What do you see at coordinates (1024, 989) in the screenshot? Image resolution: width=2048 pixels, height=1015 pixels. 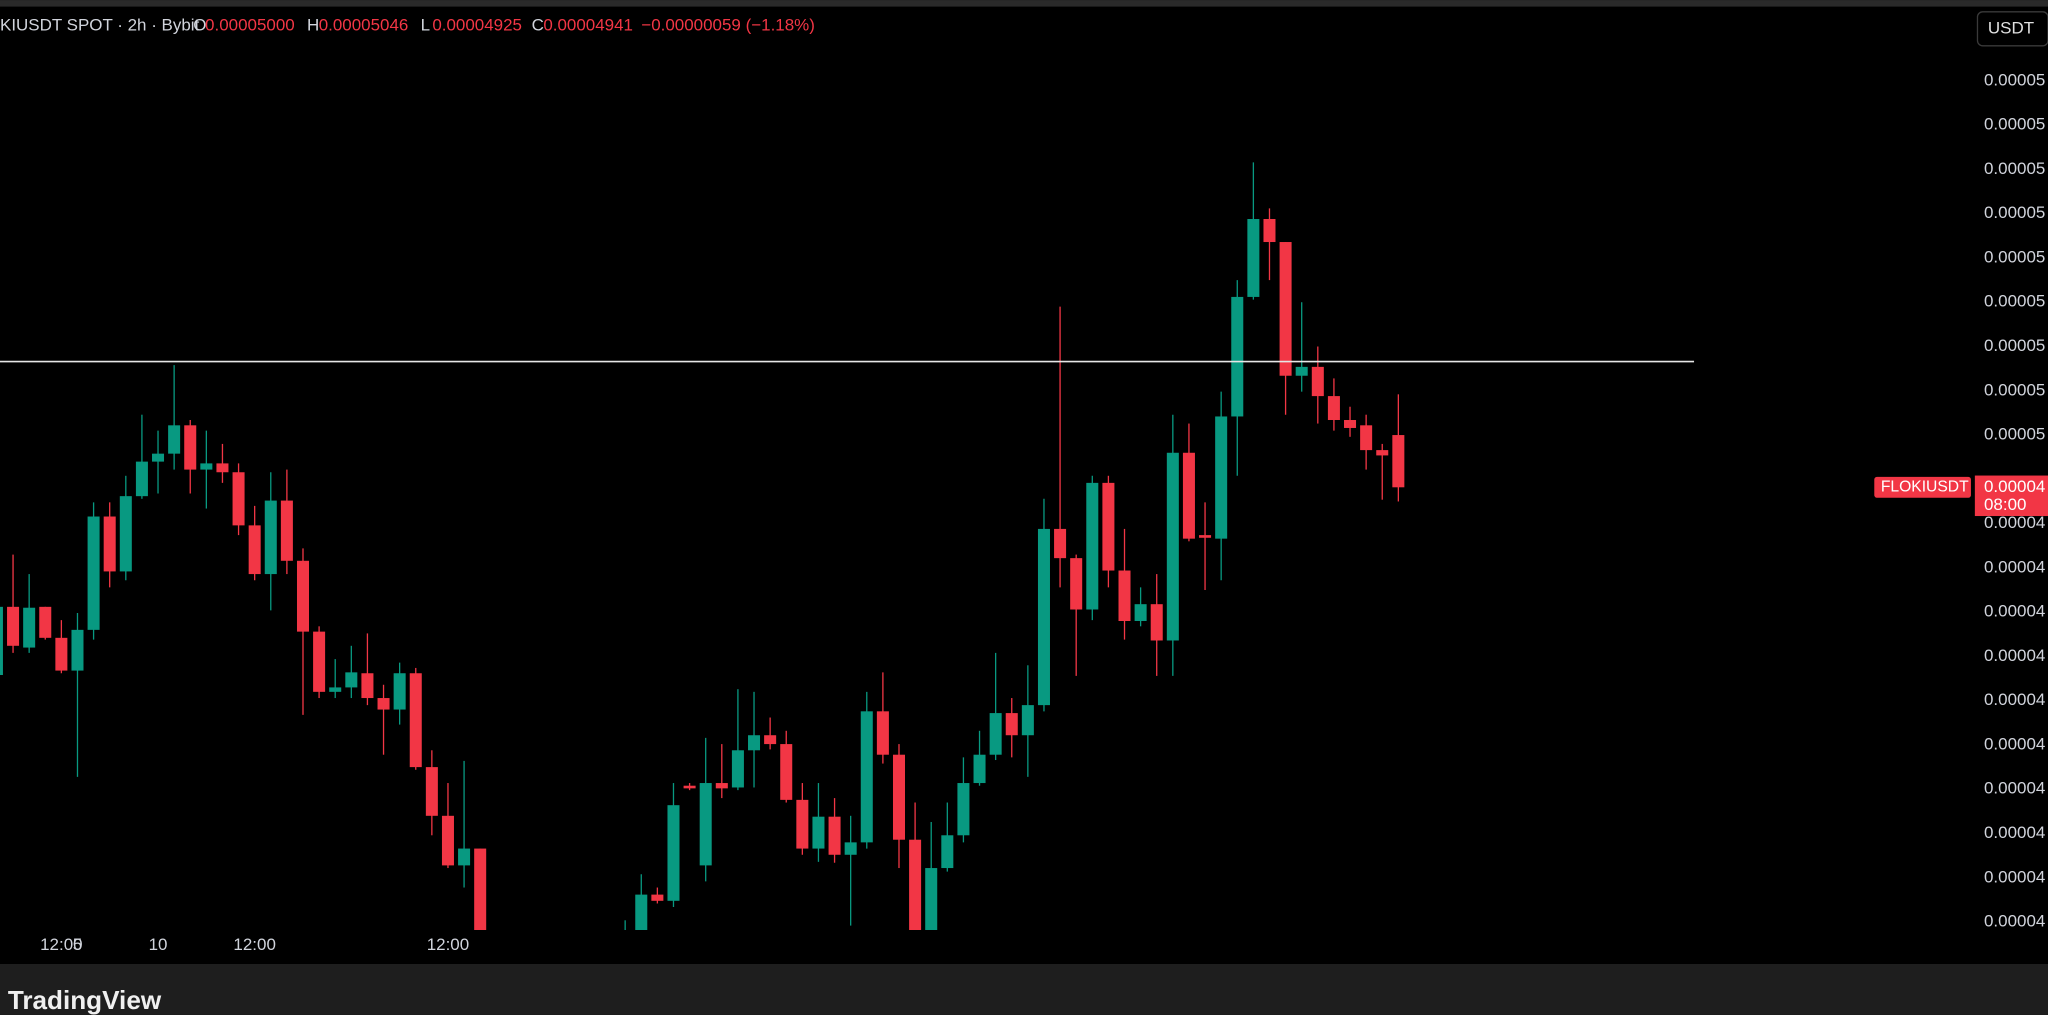 I see `footer` at bounding box center [1024, 989].